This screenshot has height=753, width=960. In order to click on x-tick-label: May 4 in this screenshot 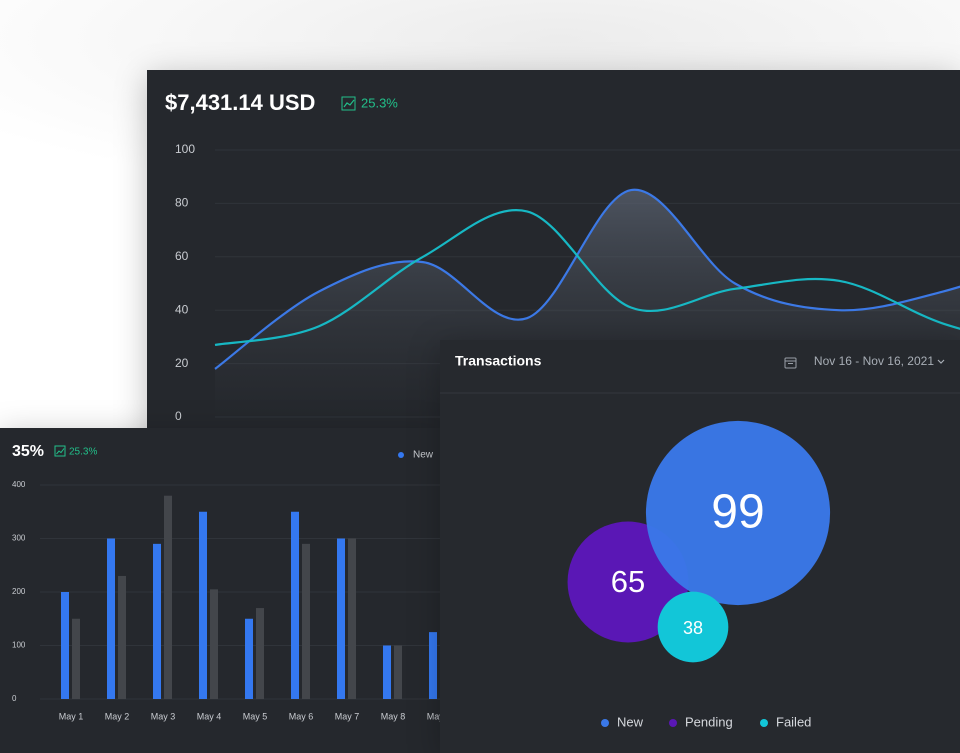, I will do `click(209, 716)`.